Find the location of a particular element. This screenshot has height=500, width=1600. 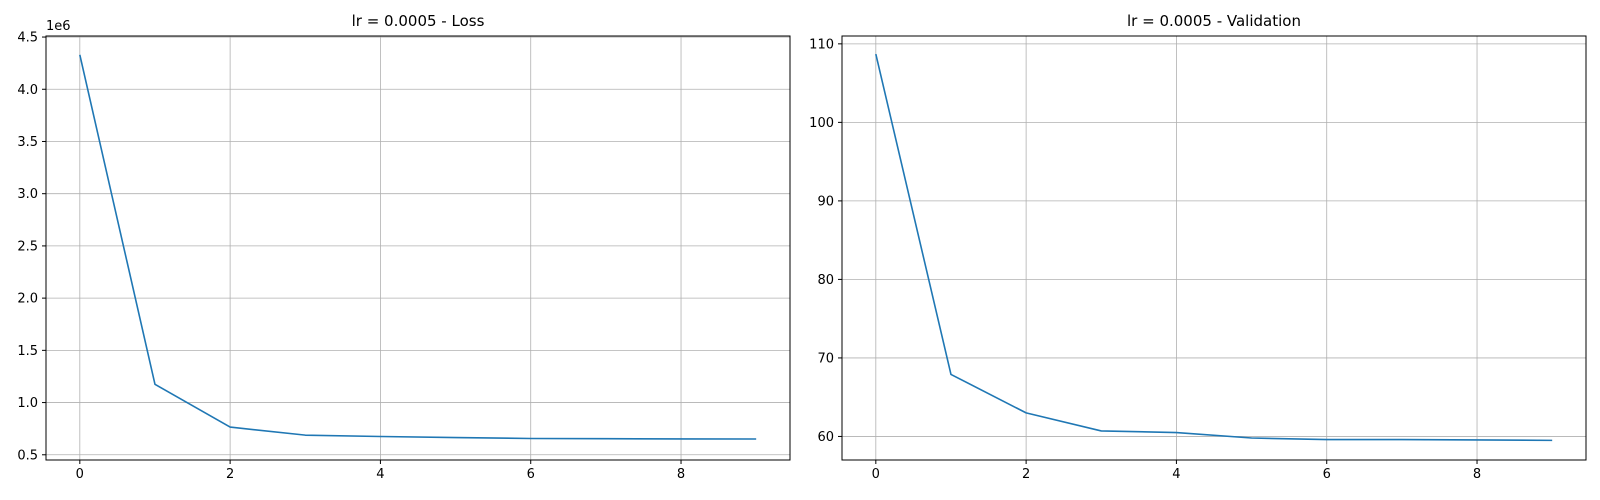

chart-title: lr = 0.0005 - Loss is located at coordinates (418, 21).